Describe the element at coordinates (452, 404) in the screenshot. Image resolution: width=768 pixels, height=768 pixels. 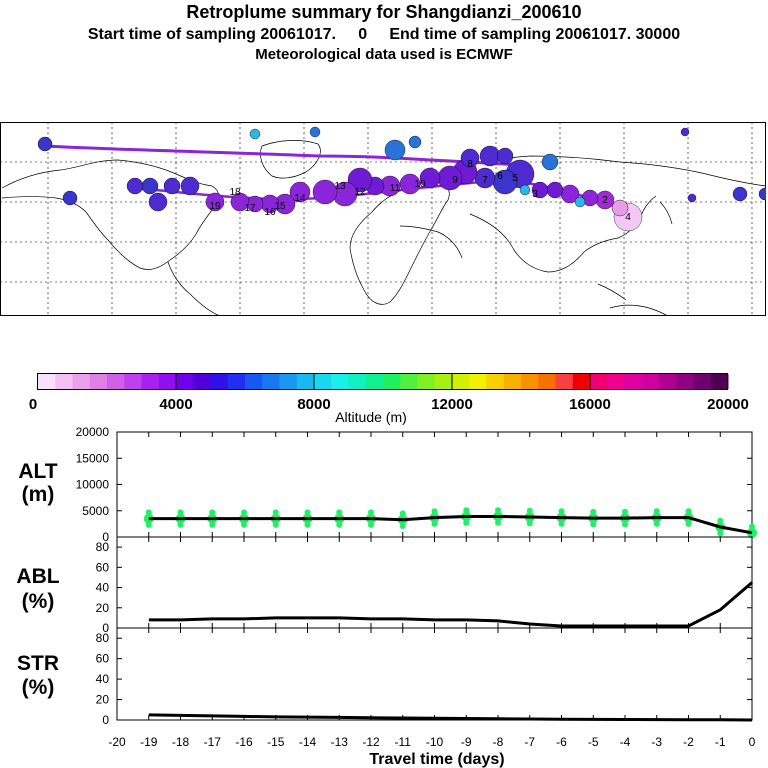
I see `colorbar-tick-label: 12000` at that location.